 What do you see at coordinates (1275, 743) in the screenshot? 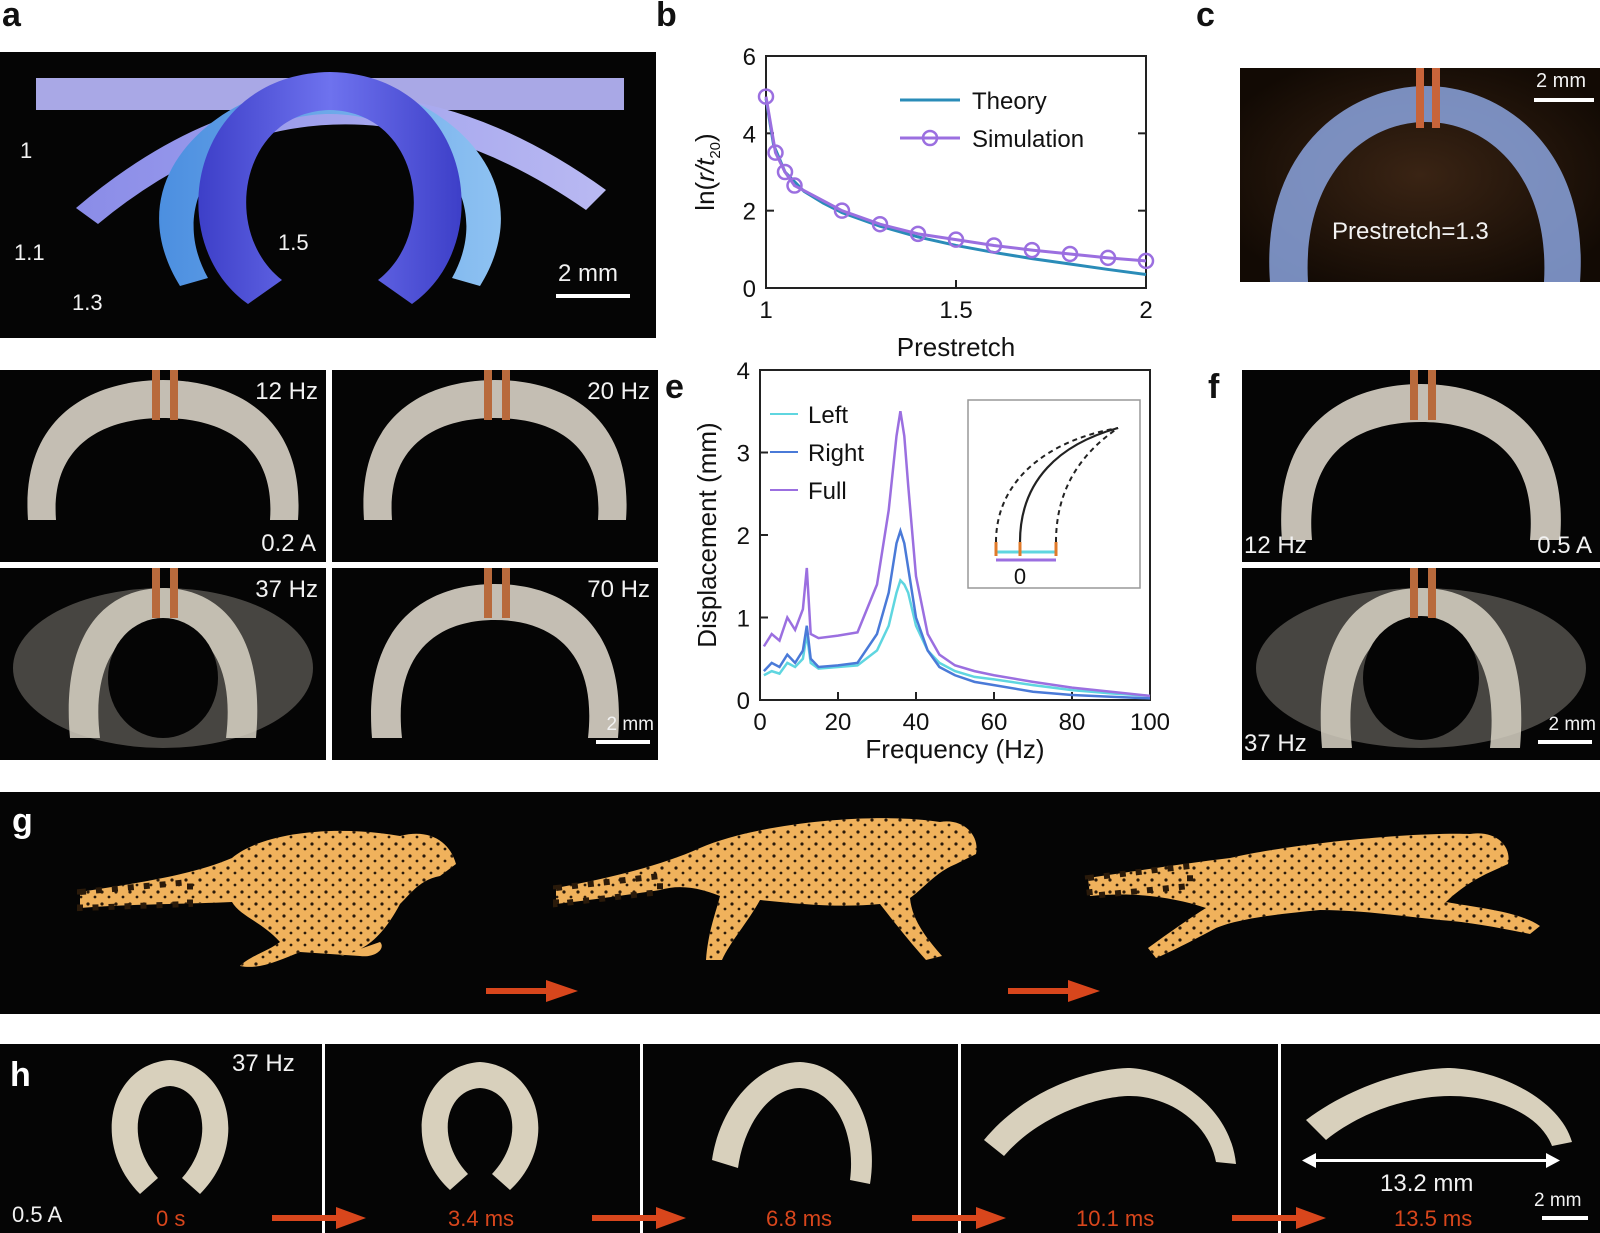
I see `freq-label-f2: 37 Hz` at bounding box center [1275, 743].